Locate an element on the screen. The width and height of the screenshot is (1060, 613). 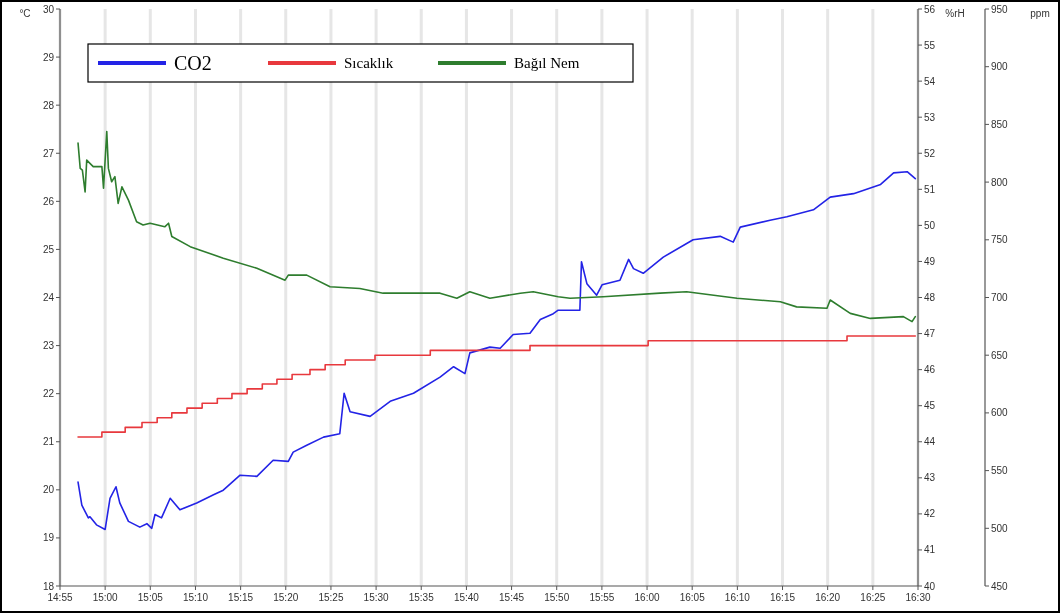
x-tick-label: 15:35 is located at coordinates (421, 597).